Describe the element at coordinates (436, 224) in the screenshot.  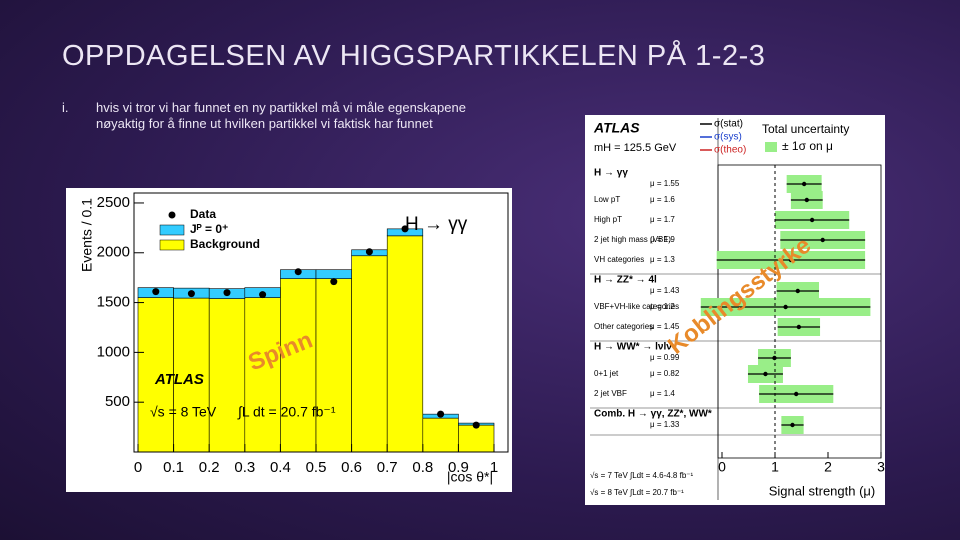
I see `chart-title: H → γγ` at that location.